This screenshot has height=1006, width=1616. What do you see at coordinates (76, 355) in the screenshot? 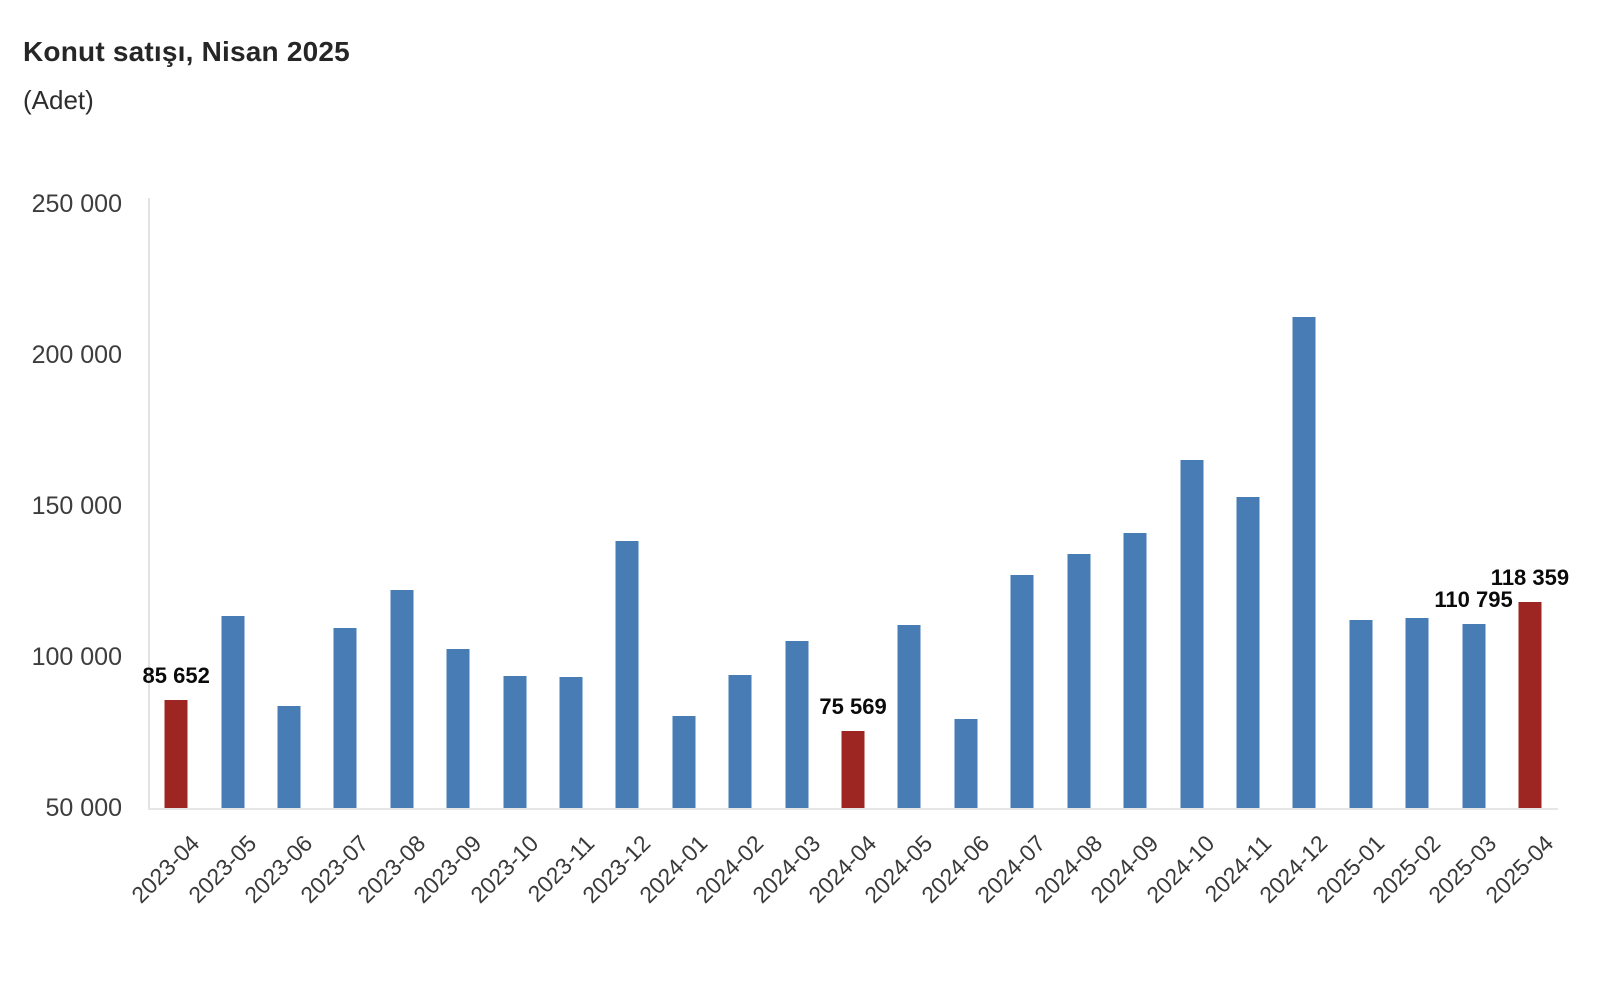
I see `y-tick-label: 200 000` at bounding box center [76, 355].